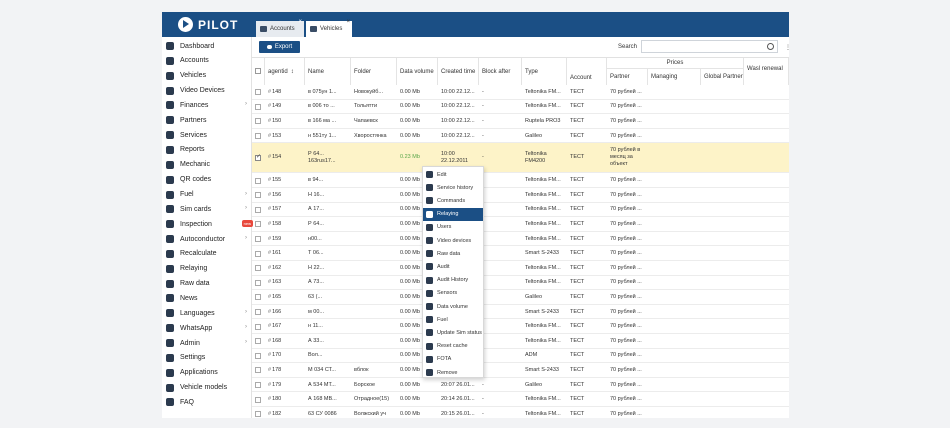 The width and height of the screenshot is (950, 428). I want to click on sidebar-item-reports: Reports, so click(208, 150).